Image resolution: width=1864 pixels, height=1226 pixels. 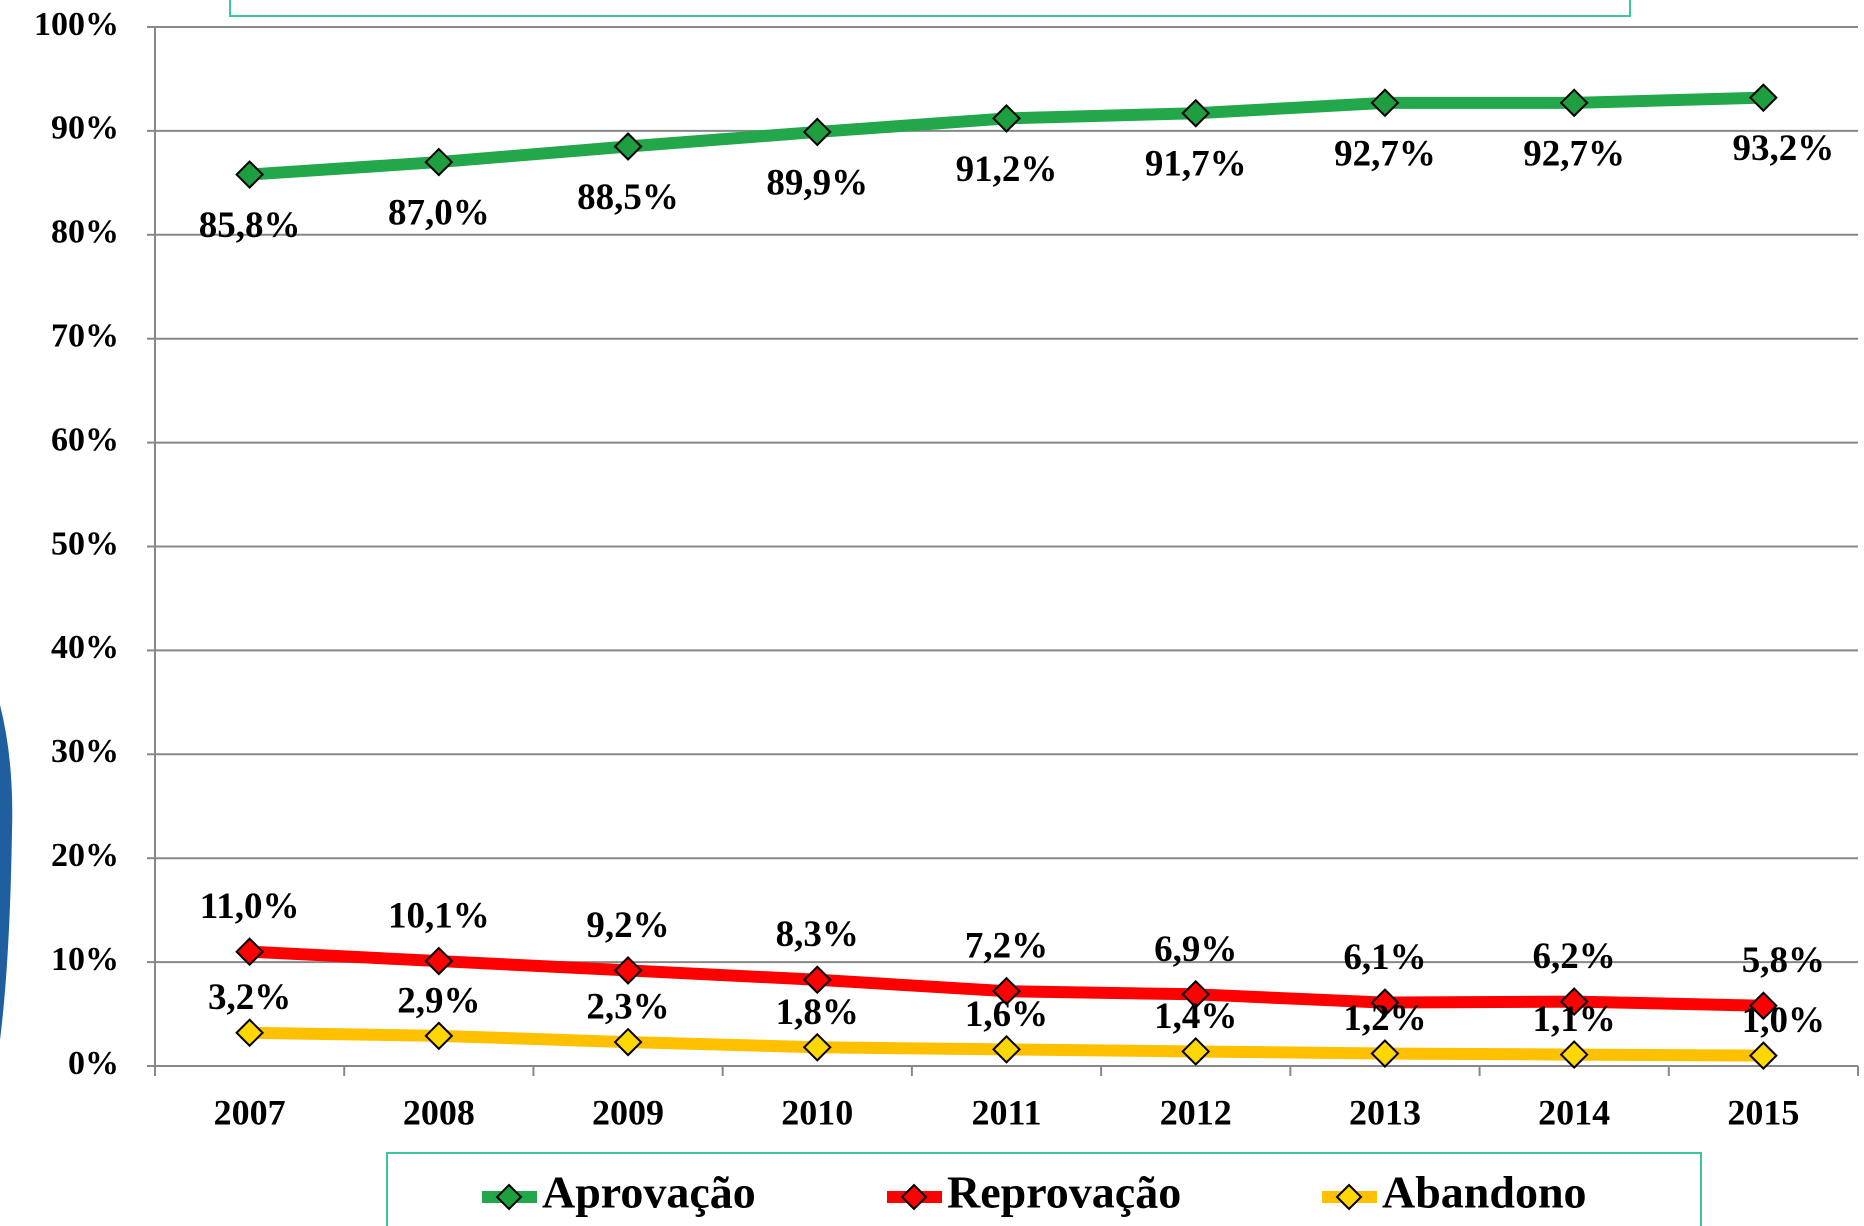 I want to click on data-label: 91,2%, so click(x=1007, y=169).